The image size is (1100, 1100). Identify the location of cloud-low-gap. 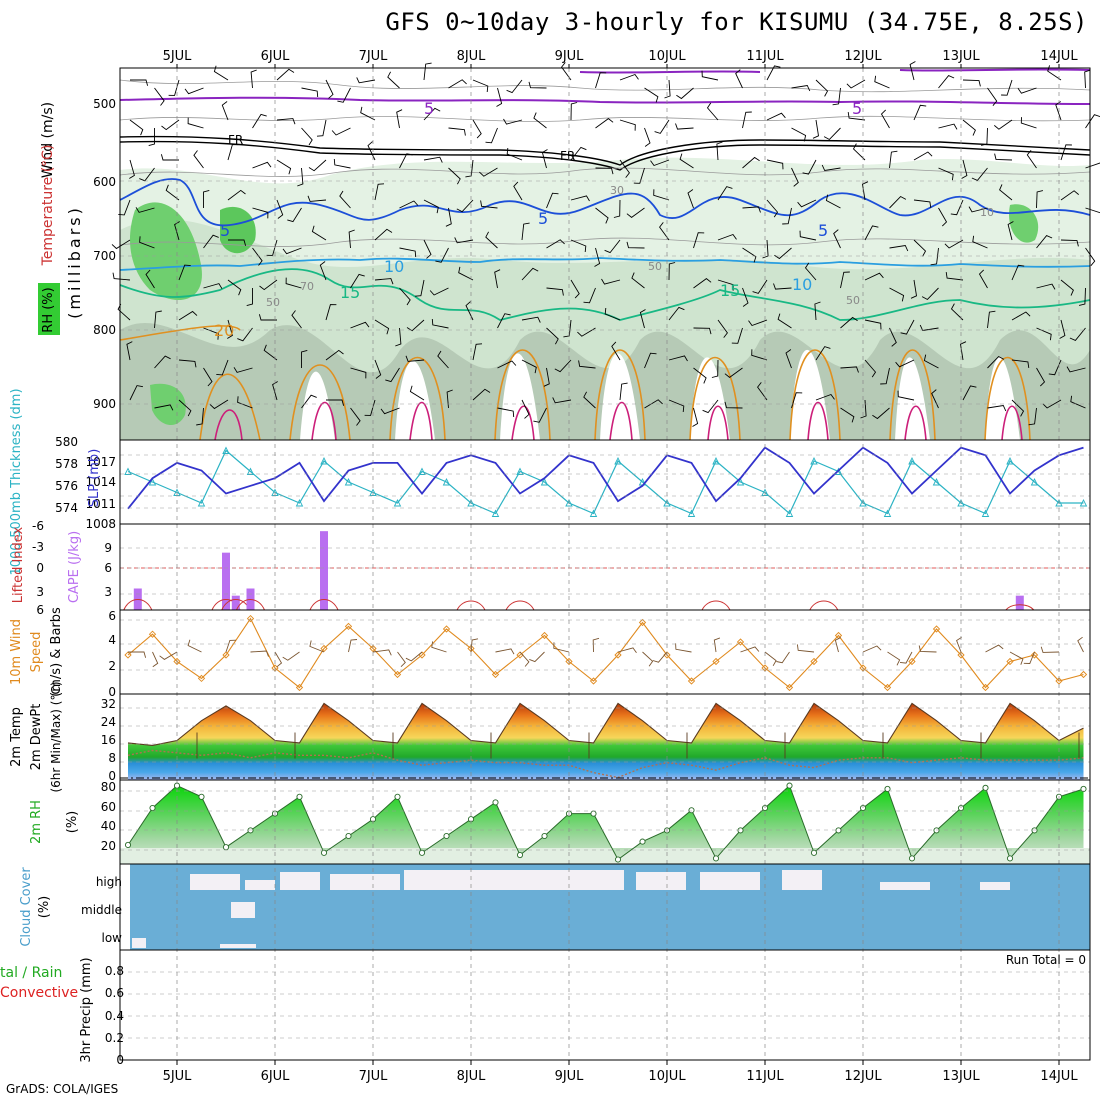
(139, 943).